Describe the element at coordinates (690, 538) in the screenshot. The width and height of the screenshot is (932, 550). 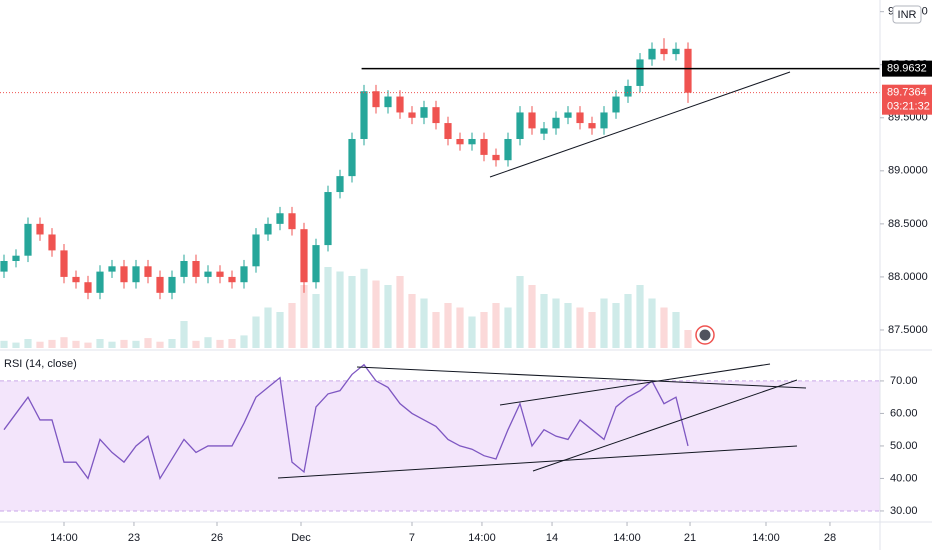
I see `x-tick-label: 21` at that location.